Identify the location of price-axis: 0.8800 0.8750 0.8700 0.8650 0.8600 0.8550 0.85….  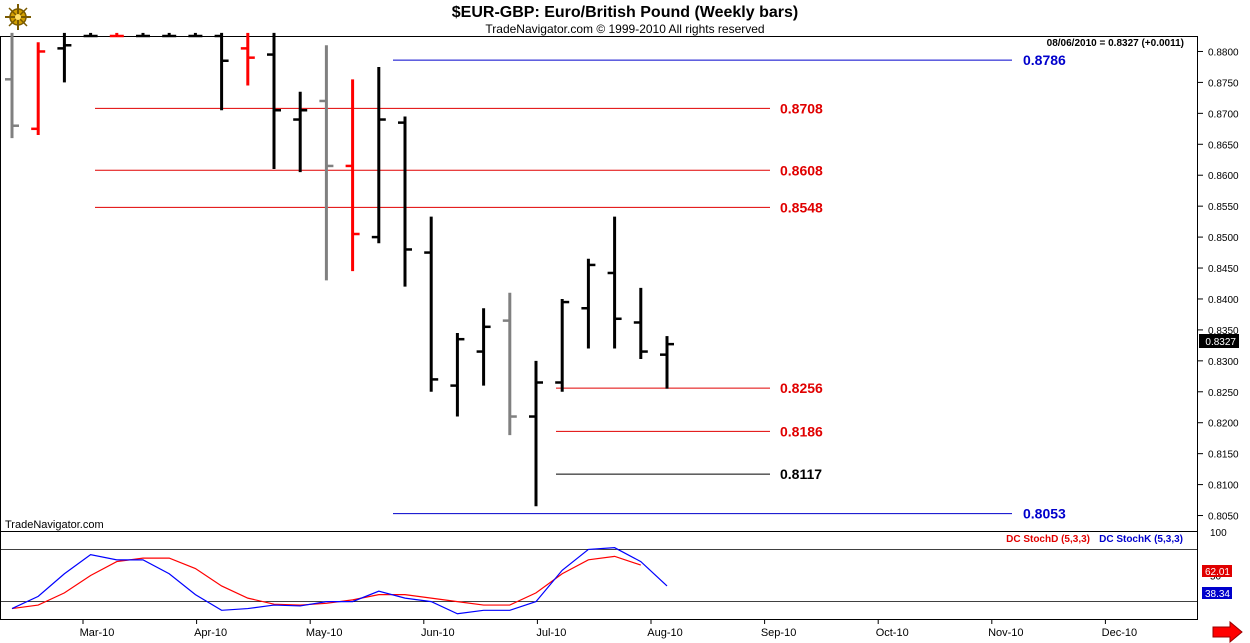
(1218, 285).